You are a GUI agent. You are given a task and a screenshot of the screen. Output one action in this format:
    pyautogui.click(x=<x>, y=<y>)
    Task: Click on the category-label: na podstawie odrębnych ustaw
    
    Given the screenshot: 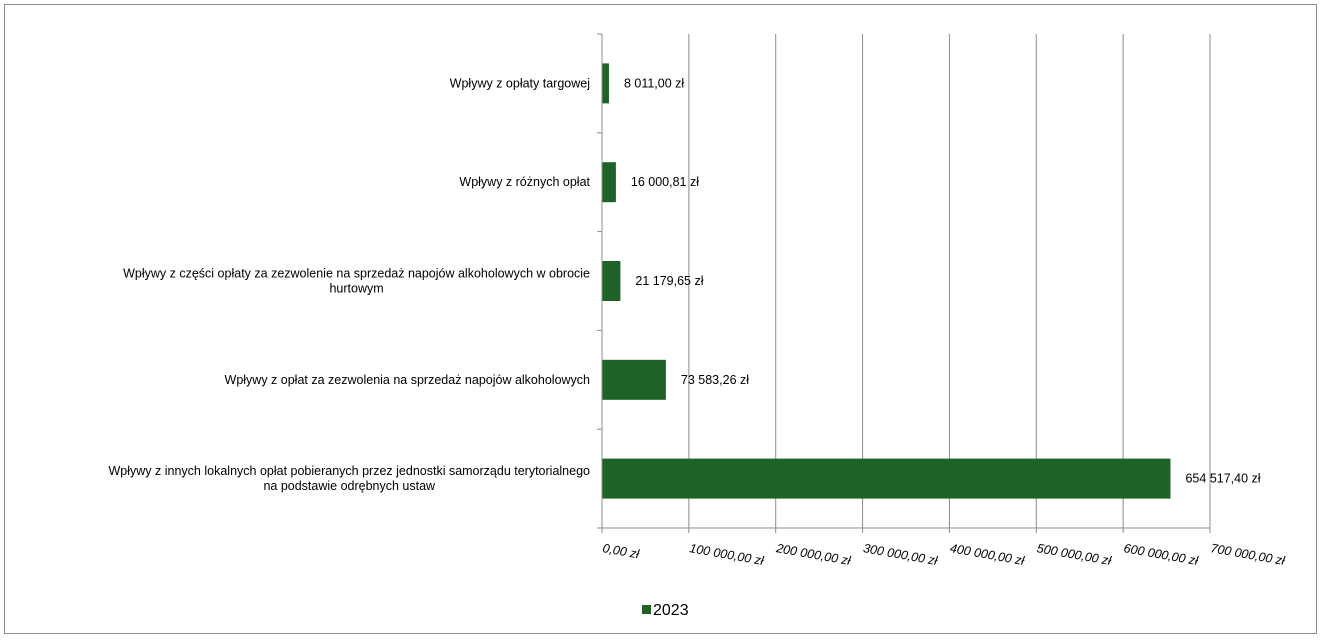 What is the action you would take?
    pyautogui.click(x=349, y=486)
    